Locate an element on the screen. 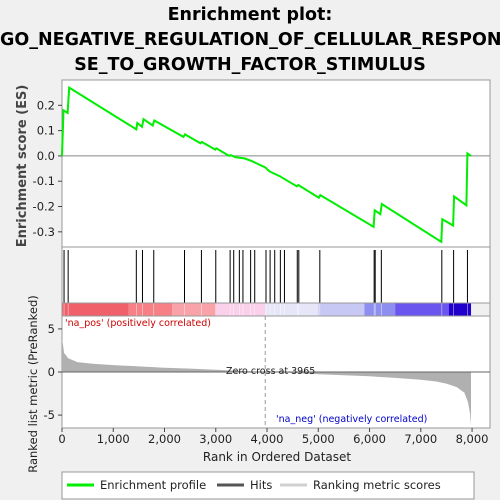  metric-ytick-label: 5 is located at coordinates (51, 329).